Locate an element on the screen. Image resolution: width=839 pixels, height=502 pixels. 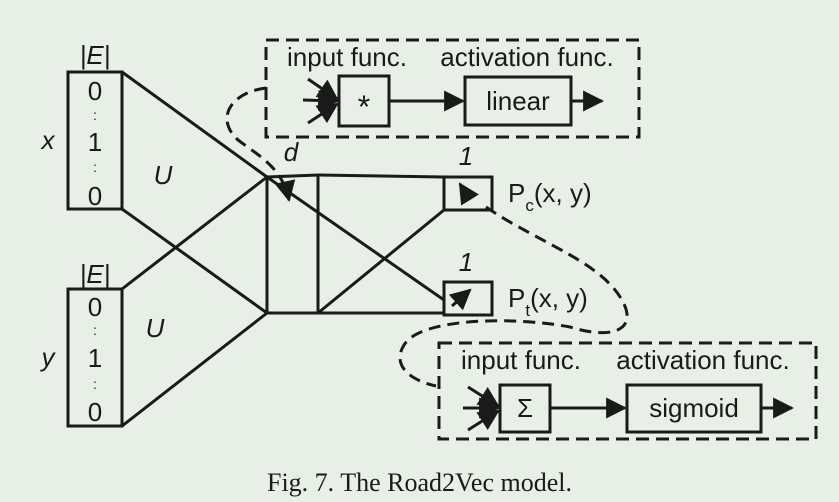
top-activation-func-label: activation func. is located at coordinates (526, 57).